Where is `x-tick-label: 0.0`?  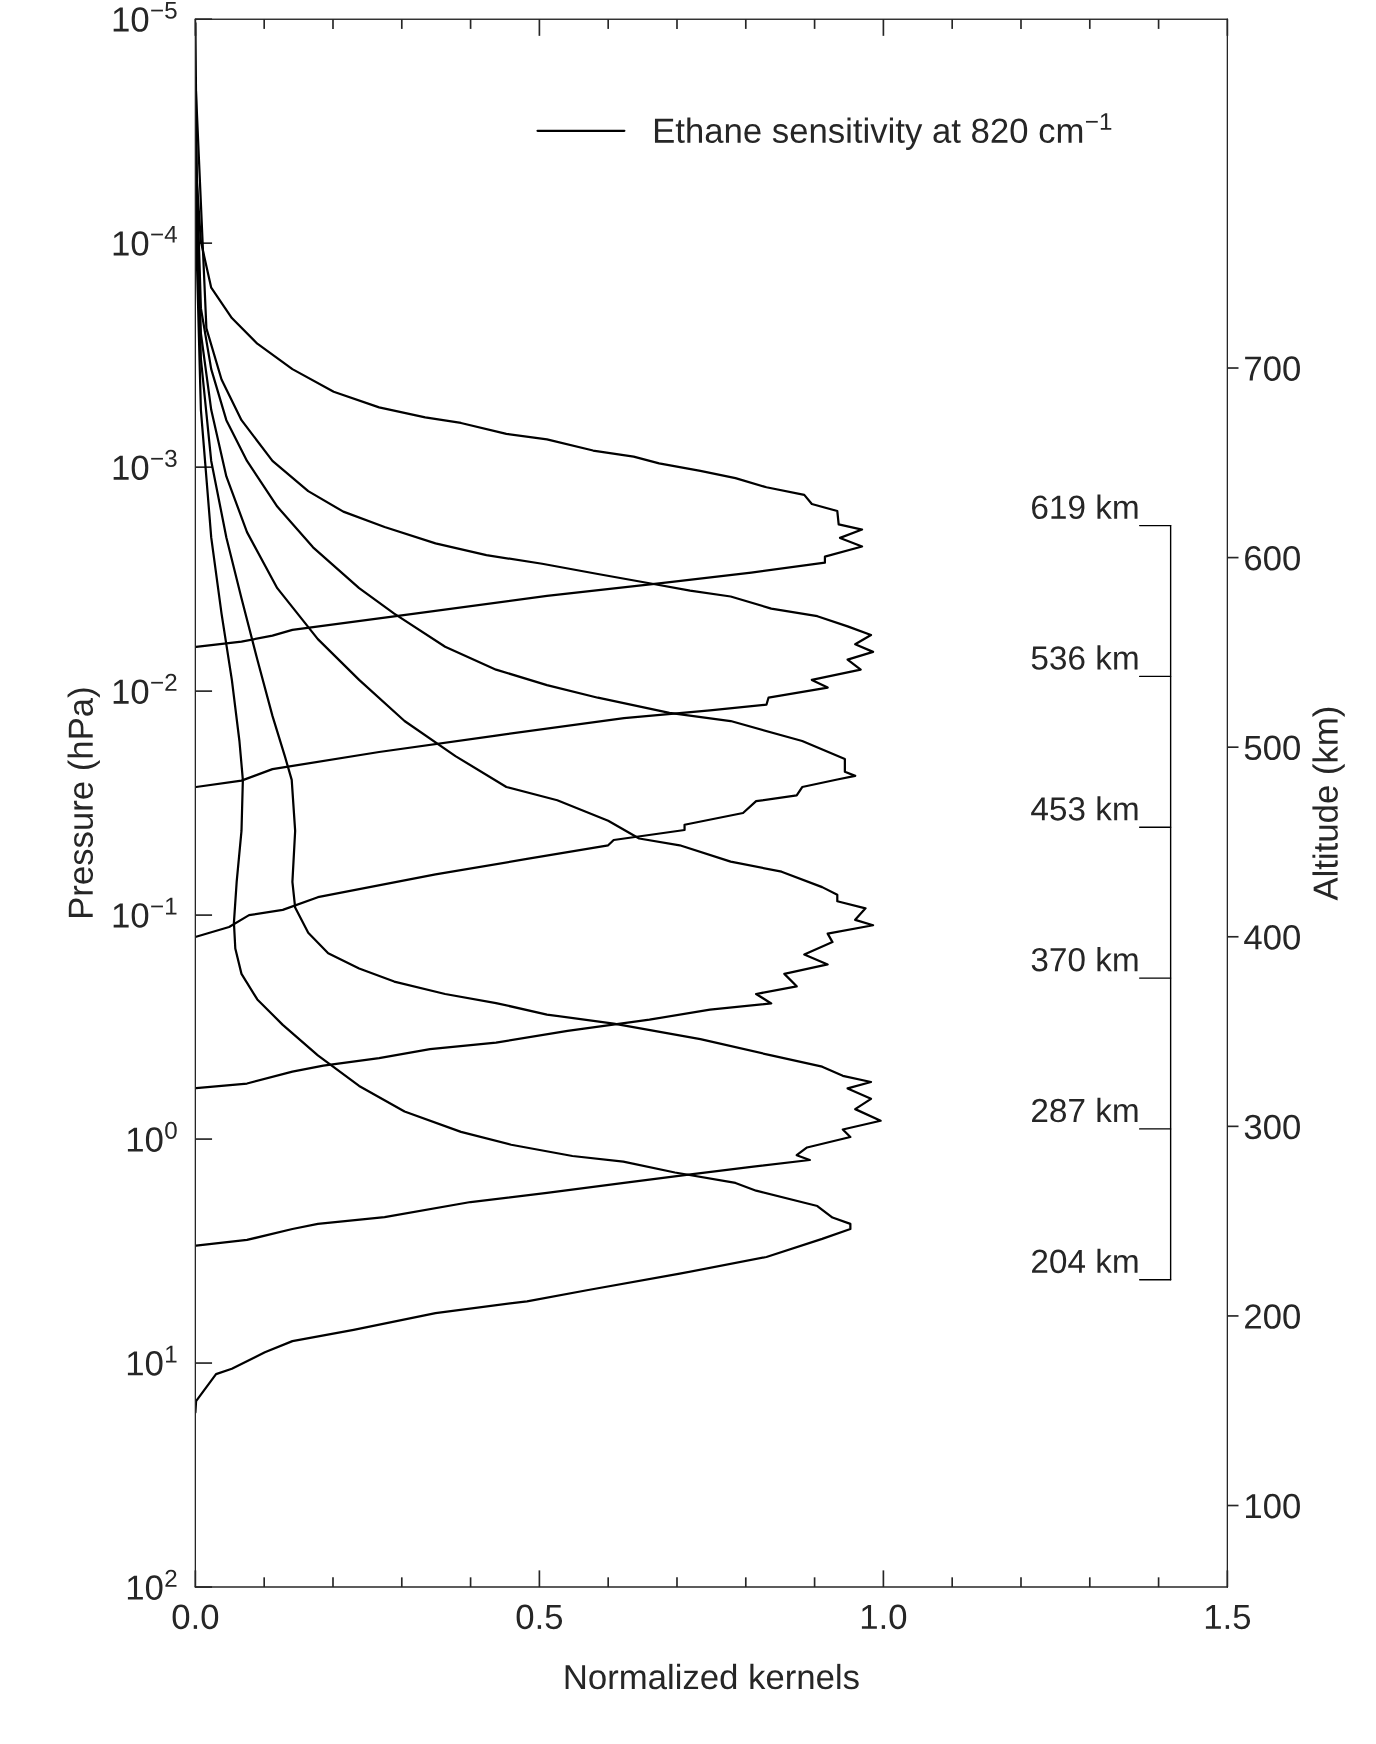
x-tick-label: 0.0 is located at coordinates (195, 1617).